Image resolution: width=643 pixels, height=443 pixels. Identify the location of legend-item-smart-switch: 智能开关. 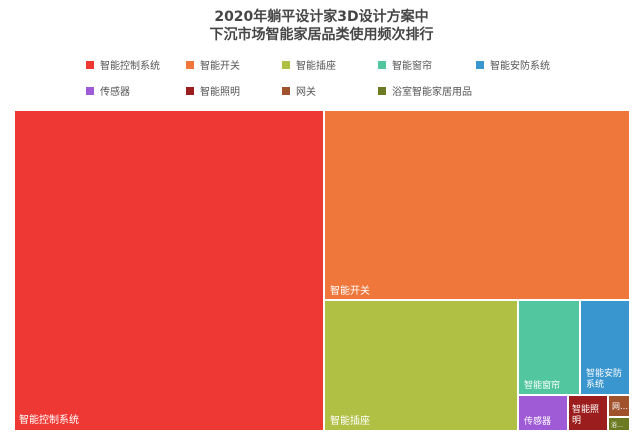
(213, 64).